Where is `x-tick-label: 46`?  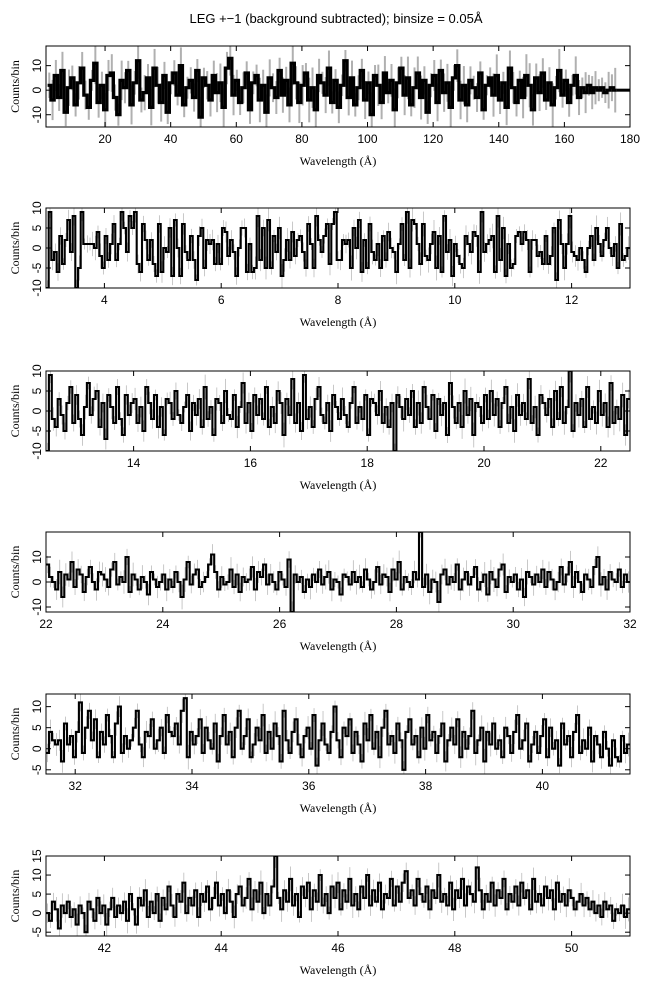 x-tick-label: 46 is located at coordinates (338, 948).